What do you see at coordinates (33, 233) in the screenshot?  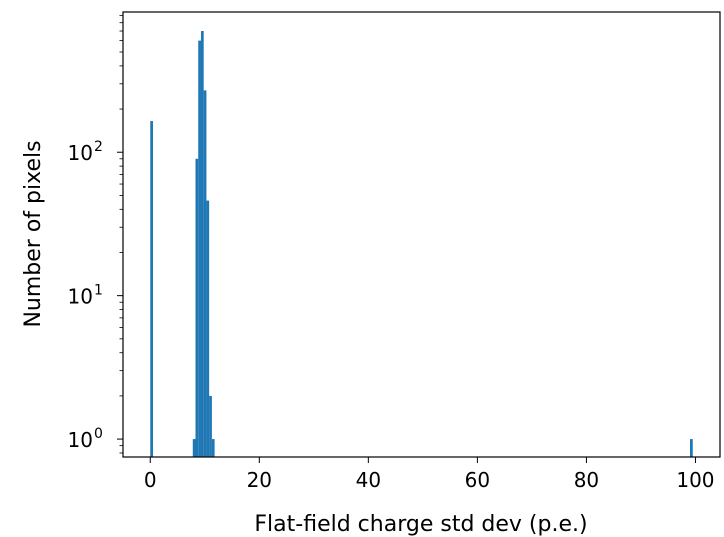 I see `y-axis-label: Number of pixels` at bounding box center [33, 233].